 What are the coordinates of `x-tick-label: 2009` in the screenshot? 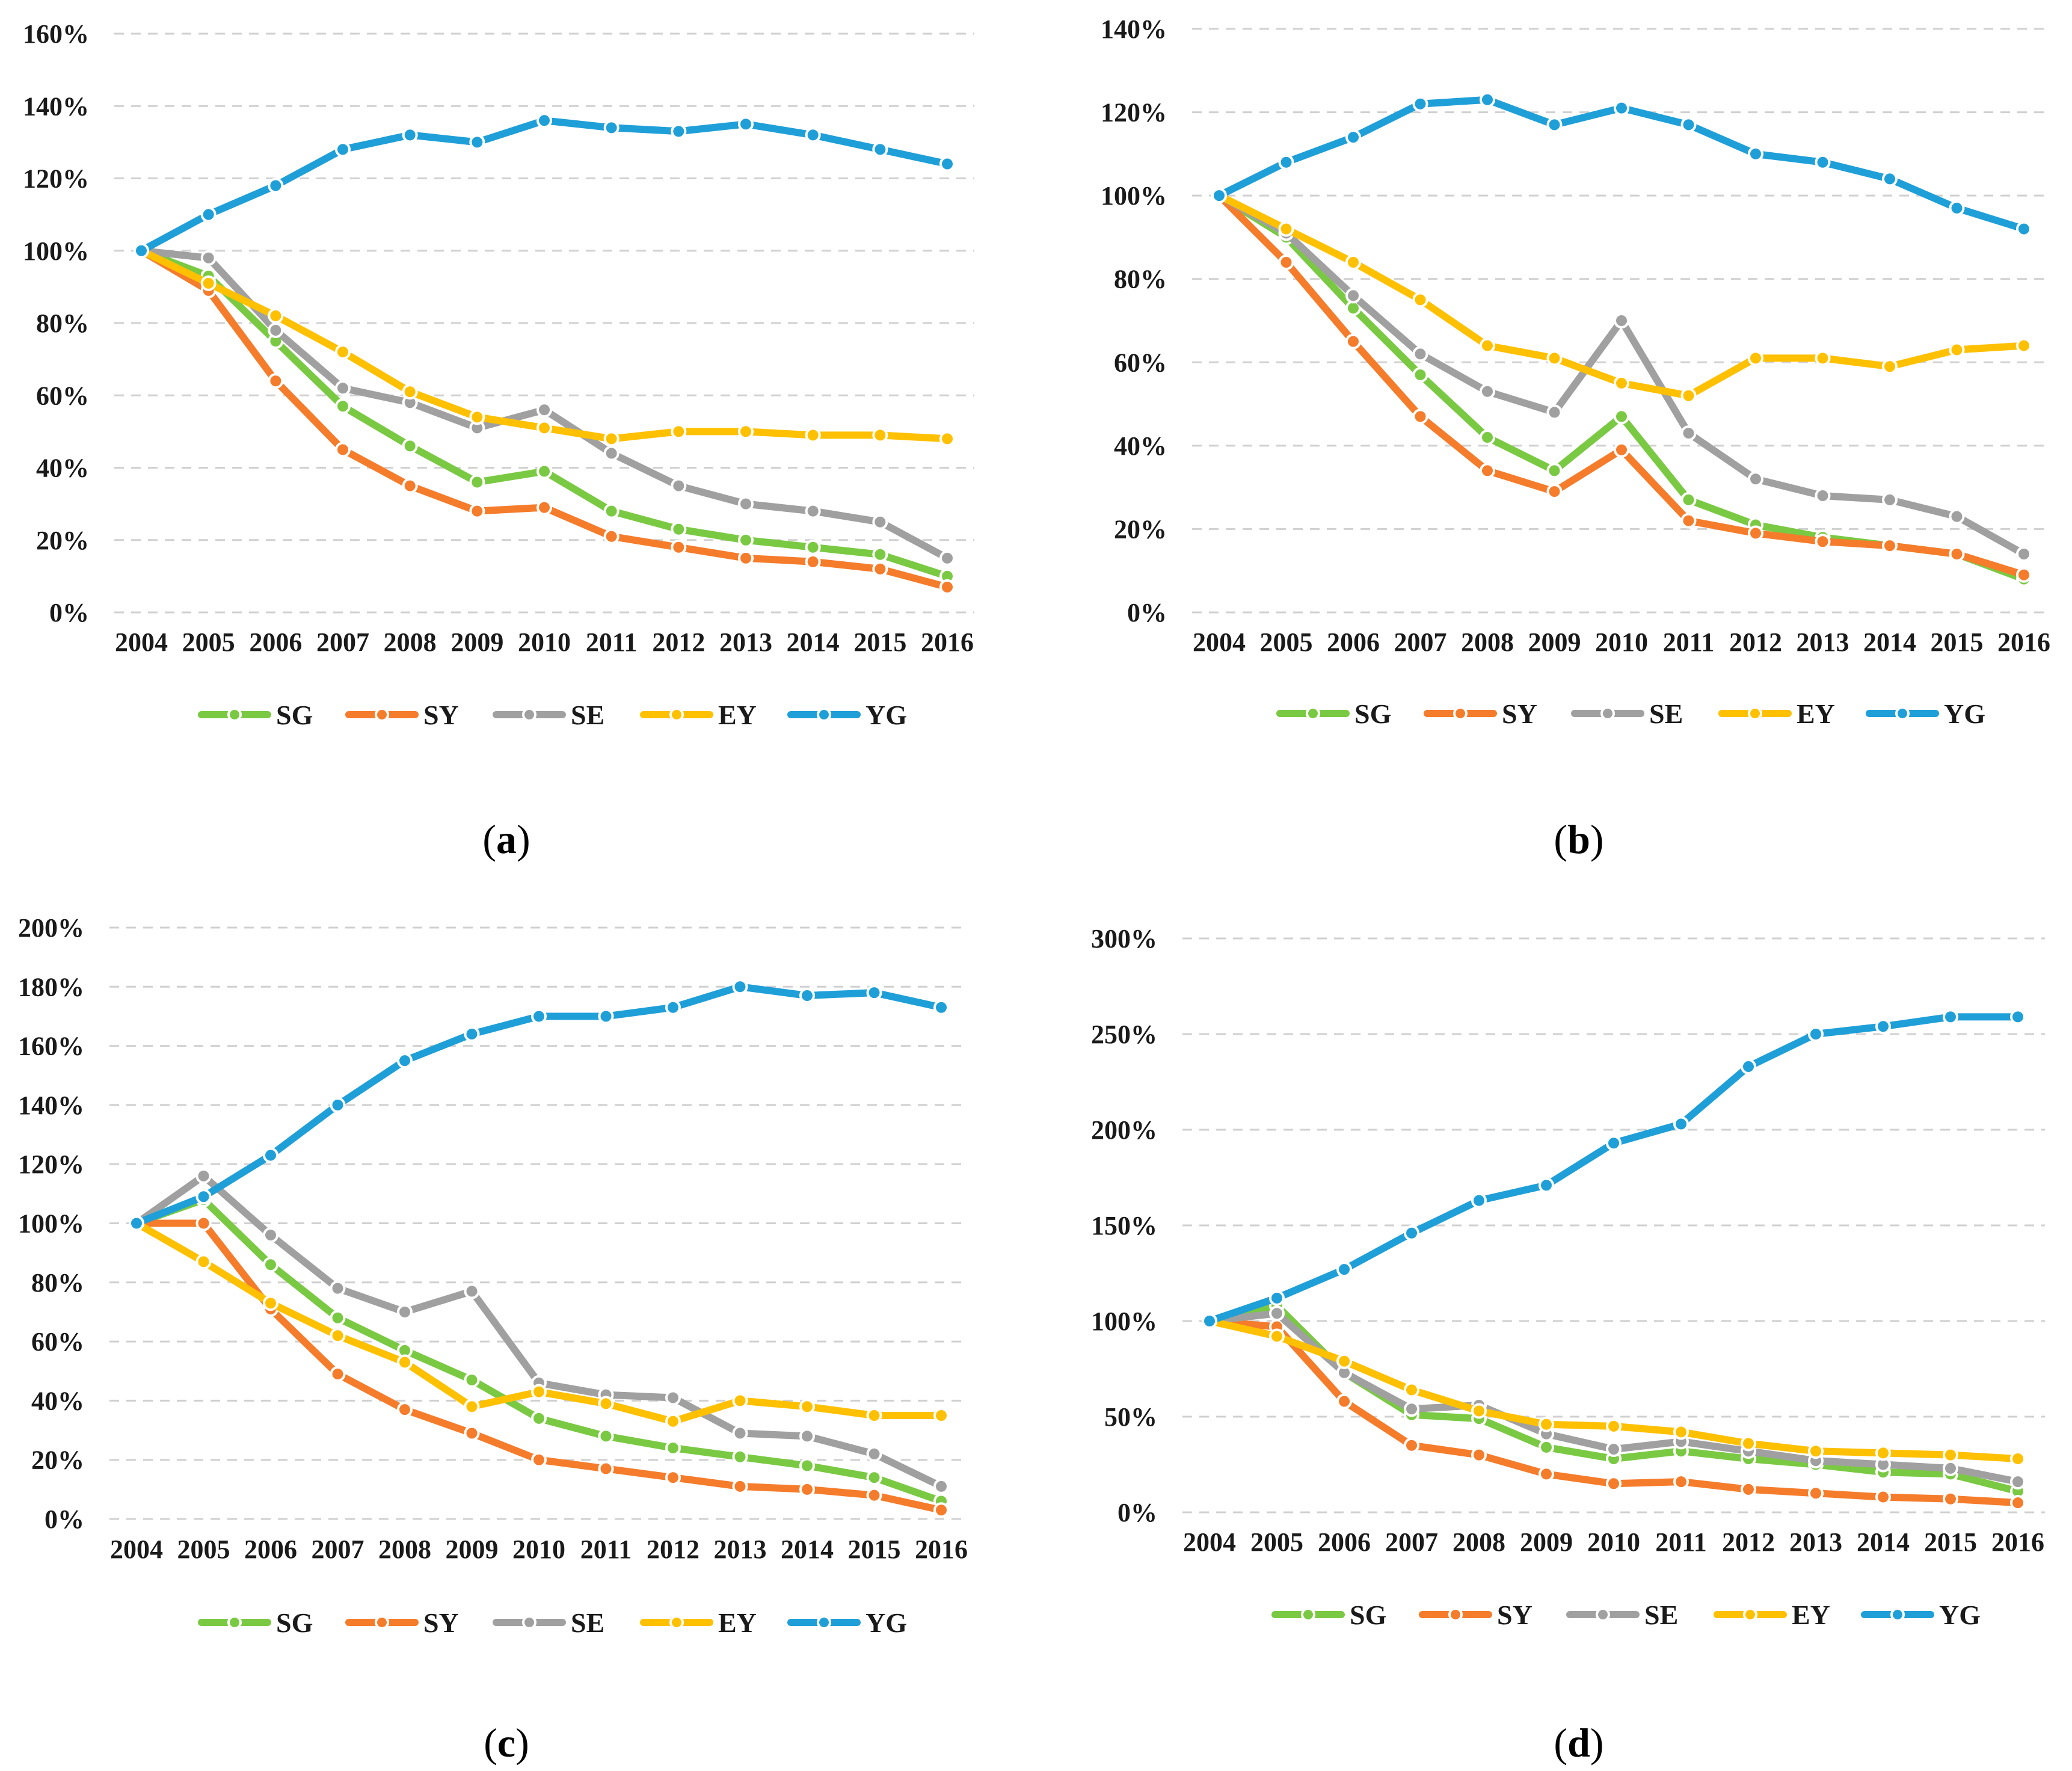 It's located at (477, 642).